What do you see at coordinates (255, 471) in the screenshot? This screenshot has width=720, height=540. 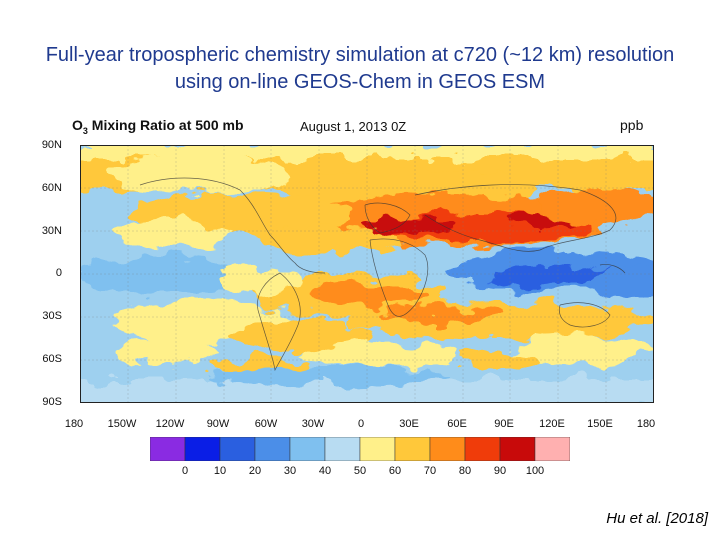 I see `colorbar-label-20: 20` at bounding box center [255, 471].